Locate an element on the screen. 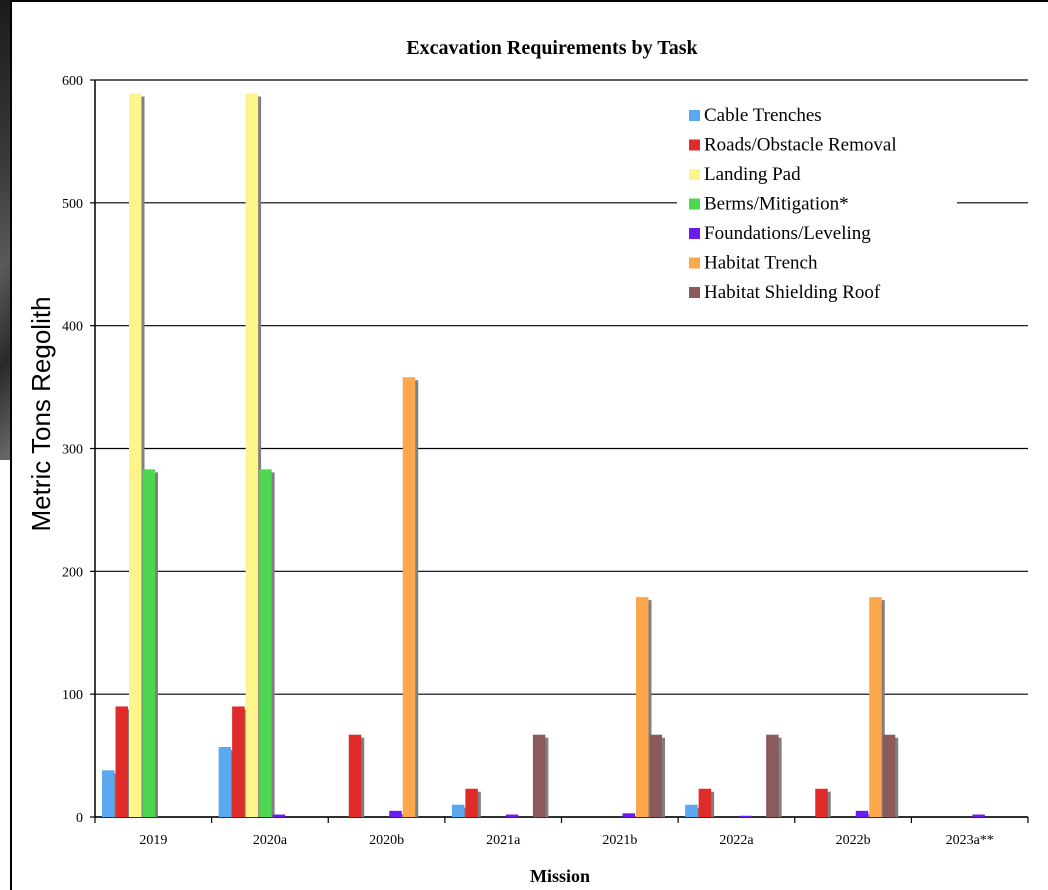 This screenshot has height=890, width=1048. x-tick-label: 2022b is located at coordinates (853, 840).